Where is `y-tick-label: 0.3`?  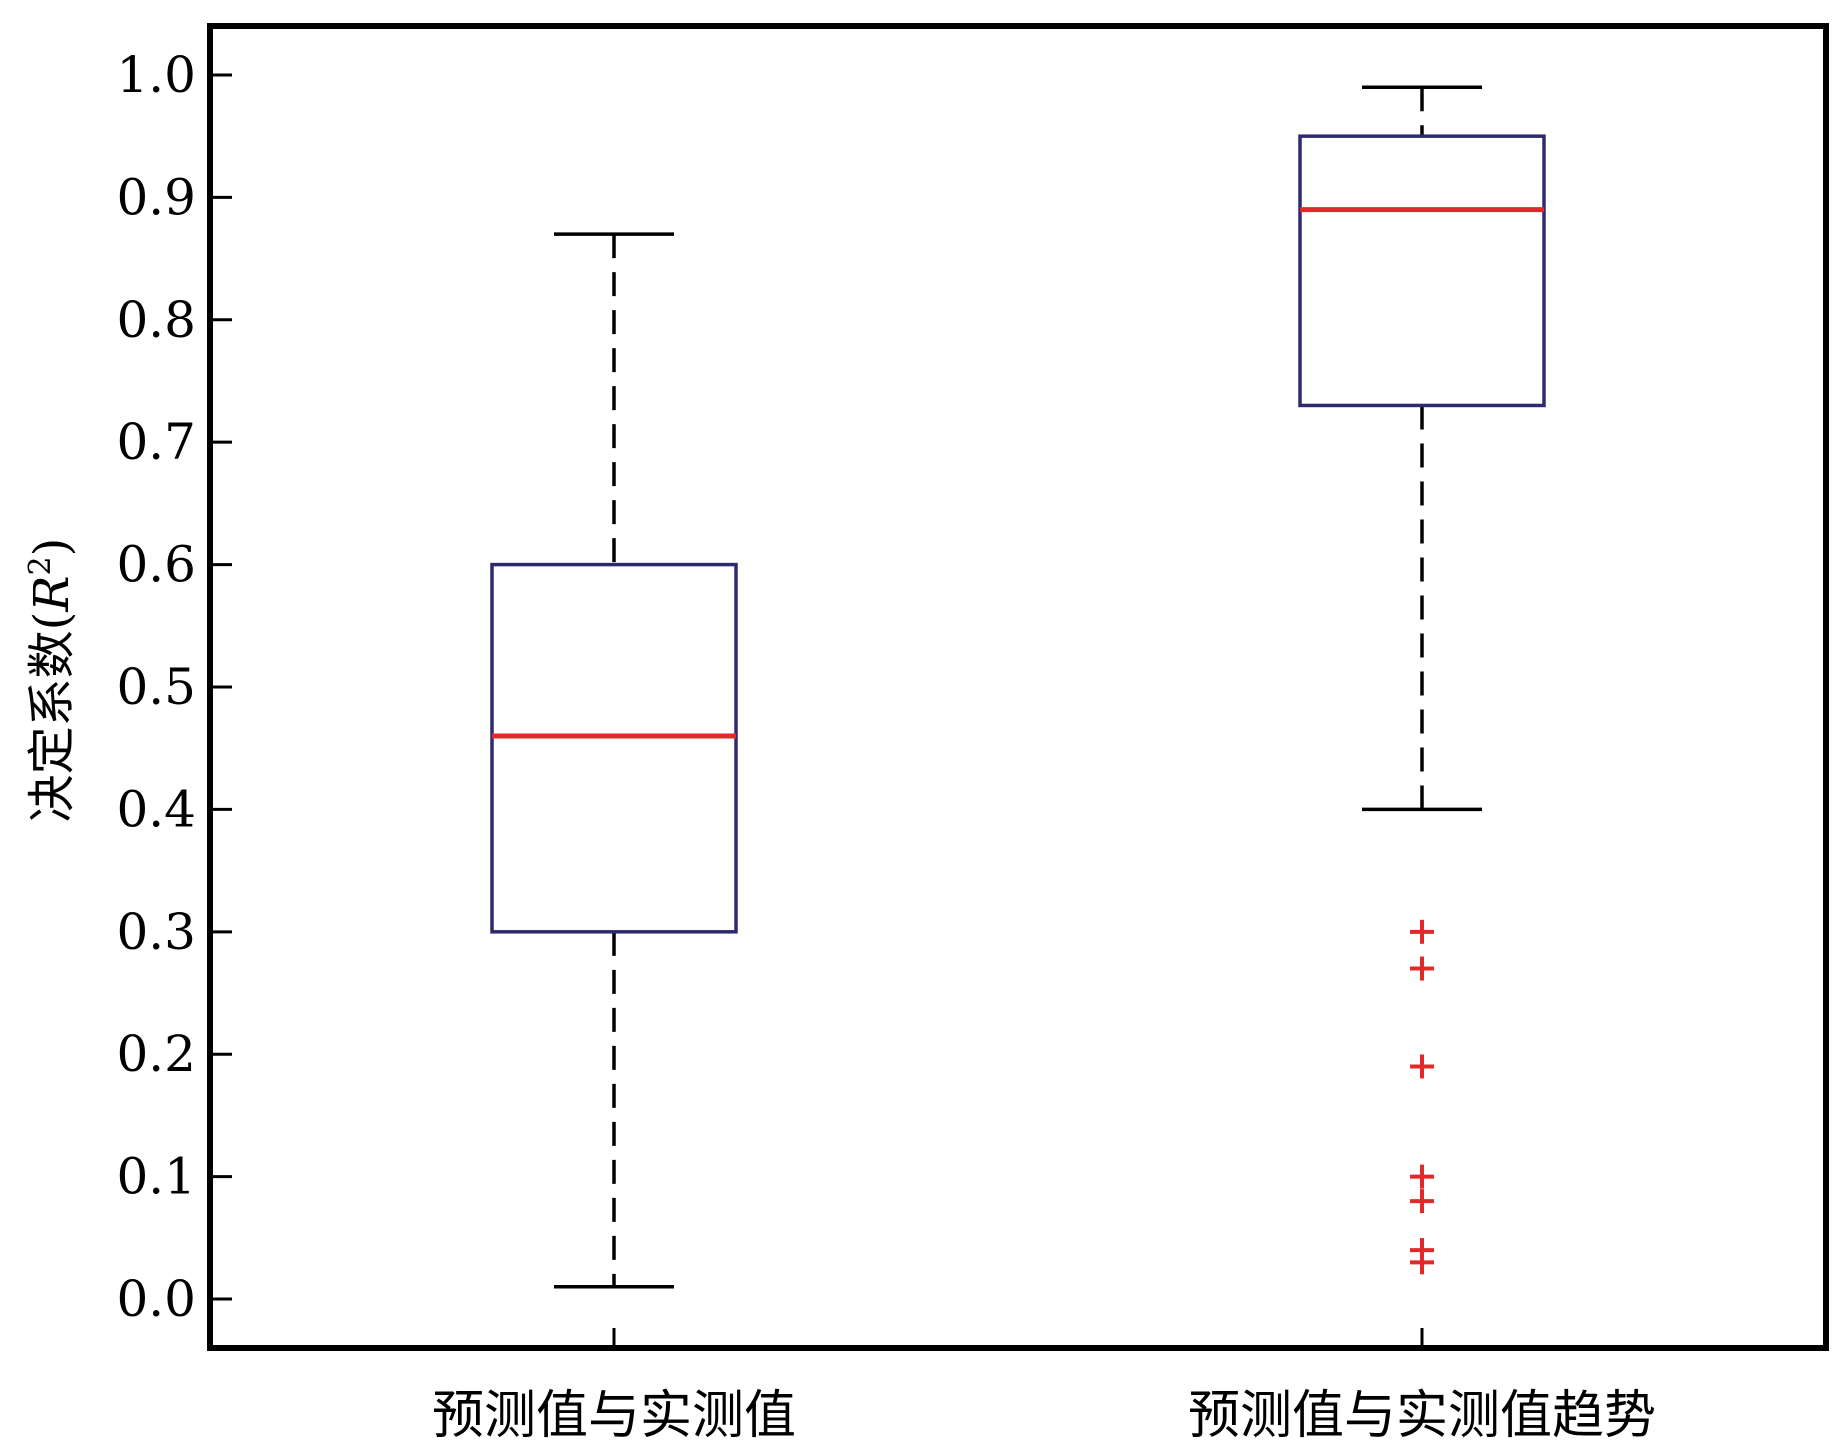 y-tick-label: 0.3 is located at coordinates (156, 932).